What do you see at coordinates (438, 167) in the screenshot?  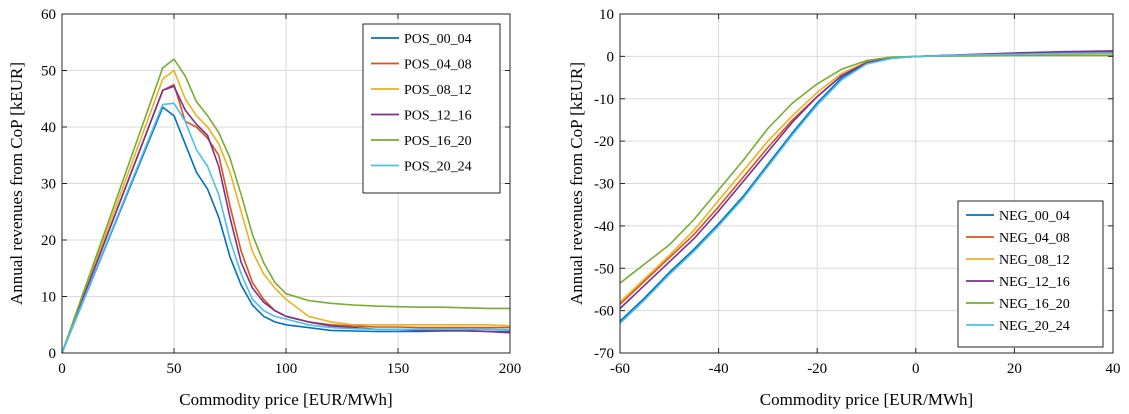 I see `legend-entry: POS_20_24` at bounding box center [438, 167].